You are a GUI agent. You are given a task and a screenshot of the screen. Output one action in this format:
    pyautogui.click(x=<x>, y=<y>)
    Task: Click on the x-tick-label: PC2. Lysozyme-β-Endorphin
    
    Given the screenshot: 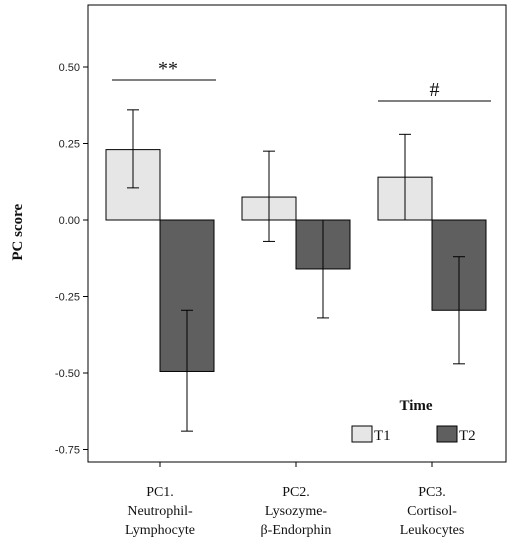 What is the action you would take?
    pyautogui.click(x=296, y=511)
    